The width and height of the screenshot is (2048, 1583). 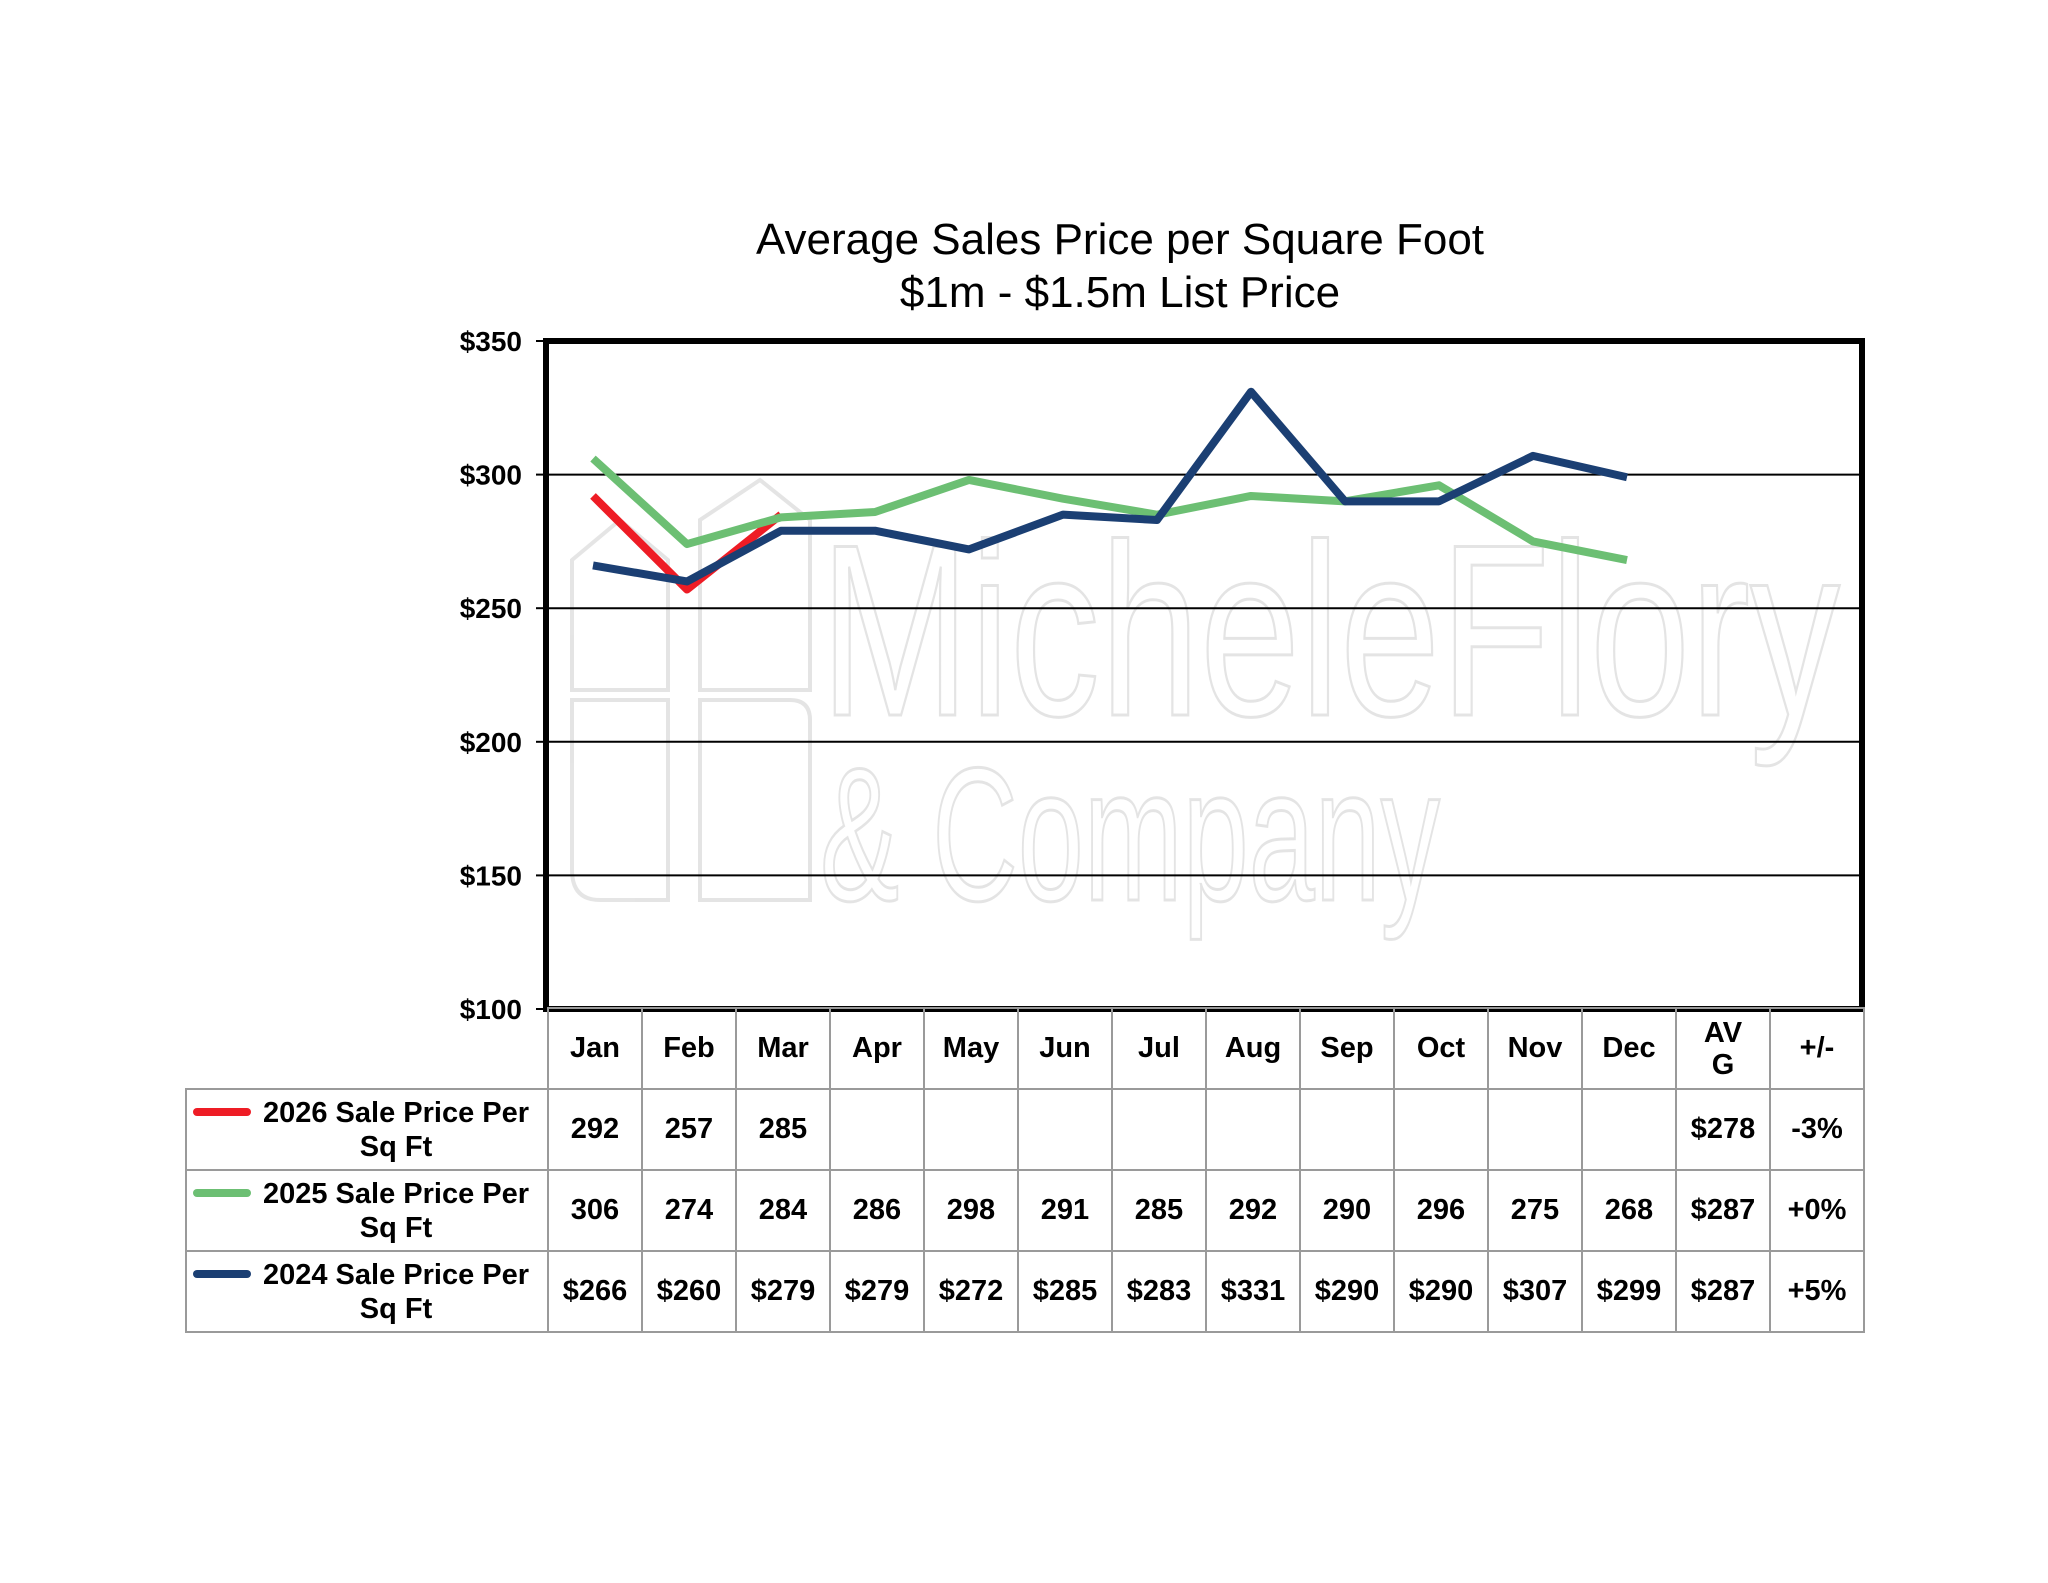 What do you see at coordinates (1120, 239) in the screenshot?
I see `chart-title: Average Sales Price per Square Foot` at bounding box center [1120, 239].